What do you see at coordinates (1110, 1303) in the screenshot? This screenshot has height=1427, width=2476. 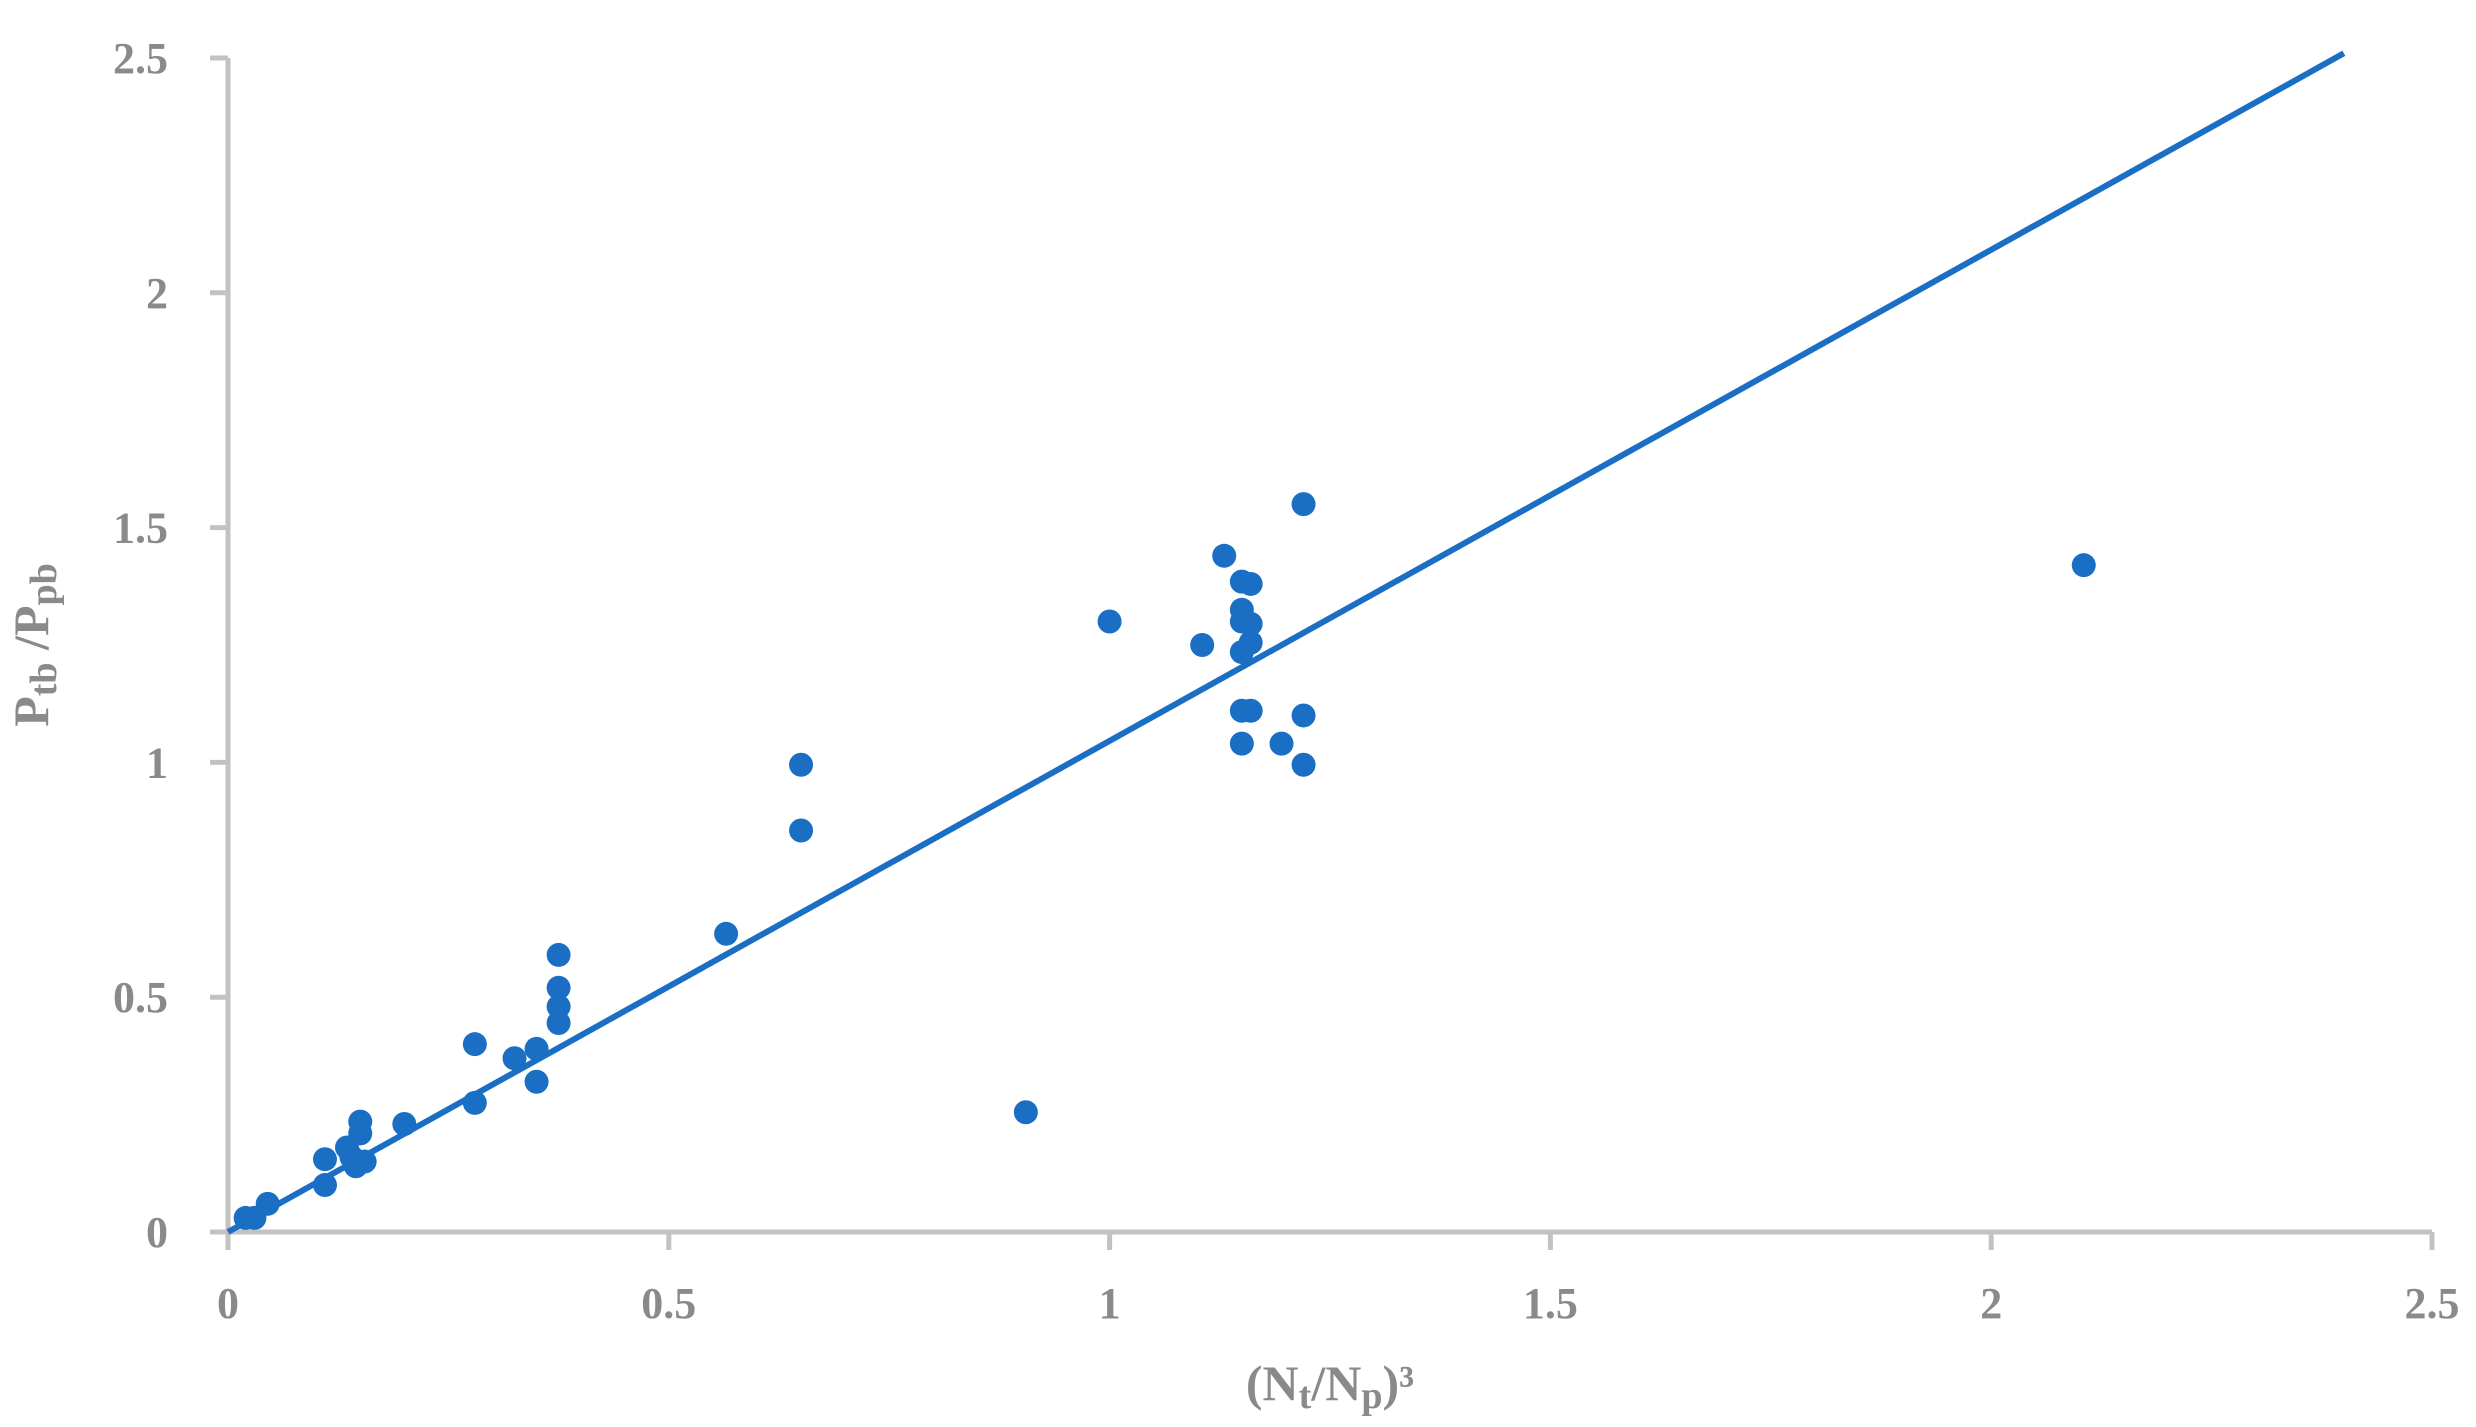 I see `x-tick-label-2: 1` at bounding box center [1110, 1303].